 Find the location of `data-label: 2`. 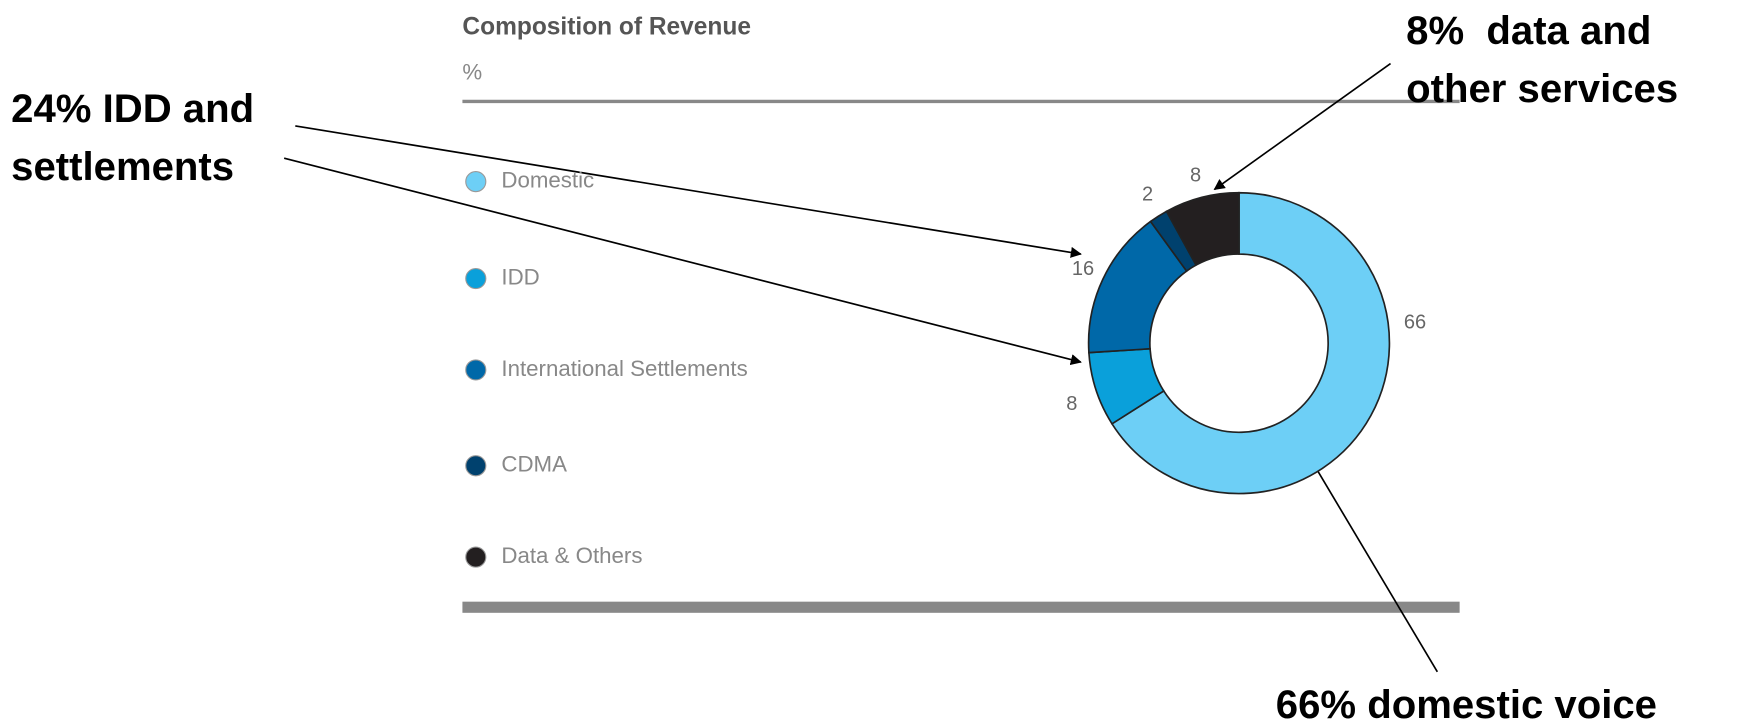

data-label: 2 is located at coordinates (1147, 194).